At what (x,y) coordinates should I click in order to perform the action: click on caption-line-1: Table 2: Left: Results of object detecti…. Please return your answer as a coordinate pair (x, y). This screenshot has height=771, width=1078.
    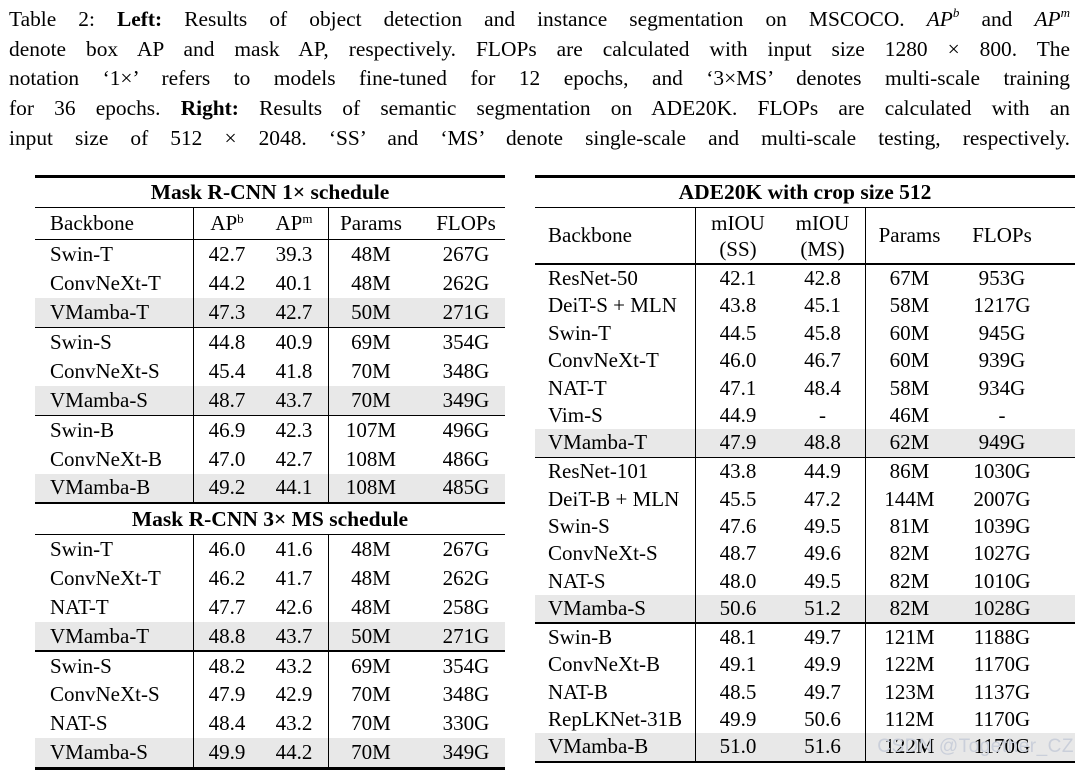
    Looking at the image, I should click on (539, 20).